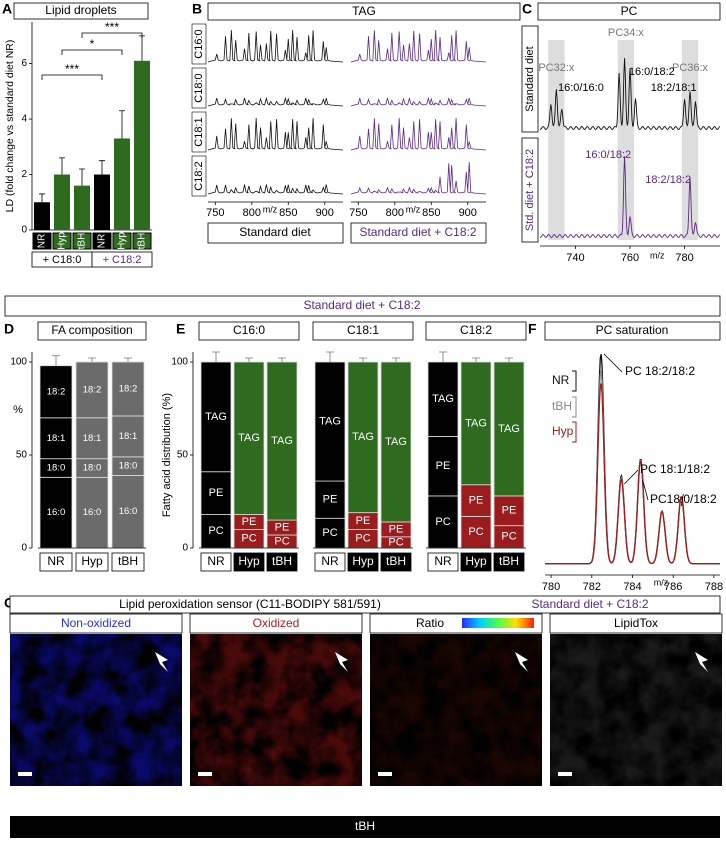  Describe the element at coordinates (167, 455) in the screenshot. I see `y-axis-label: Fatty acid distribution (%)` at that location.